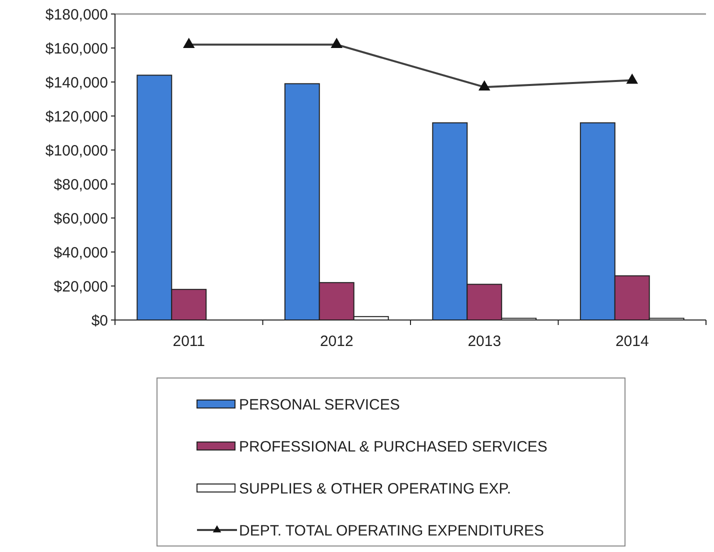 This screenshot has width=714, height=552. What do you see at coordinates (393, 447) in the screenshot?
I see `legend-label: PROFESSIONAL & PURCHASED SERVICES` at bounding box center [393, 447].